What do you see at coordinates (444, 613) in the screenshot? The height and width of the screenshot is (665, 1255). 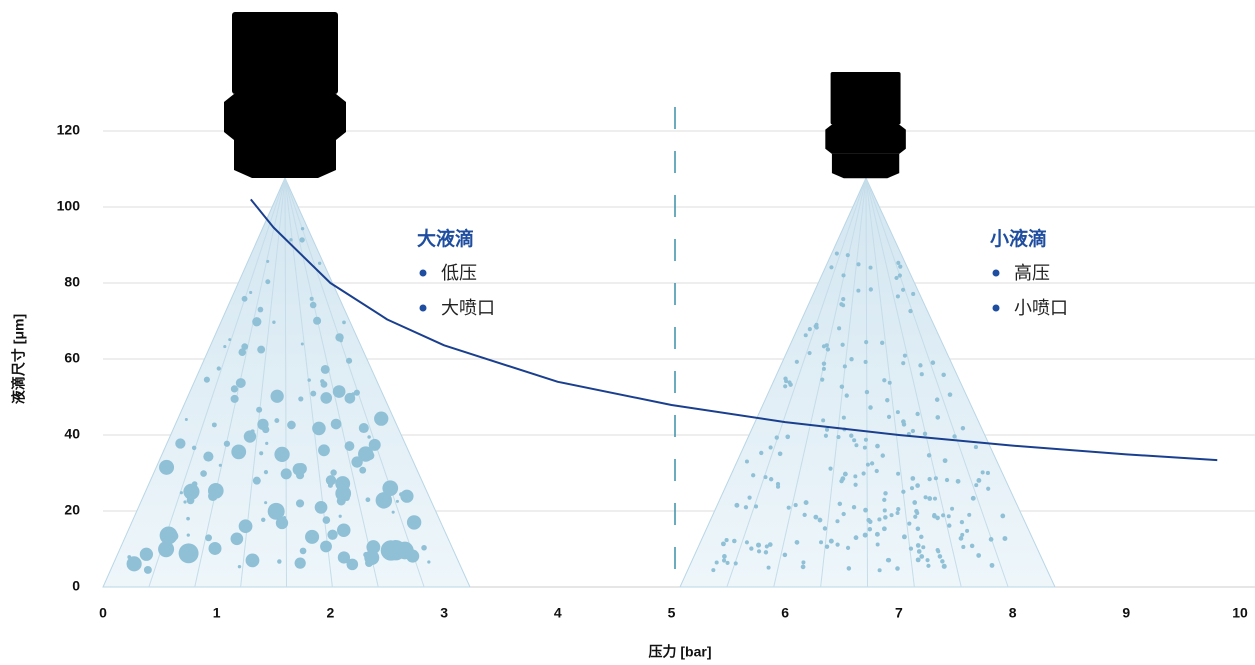 I see `x-tick-label: 3` at bounding box center [444, 613].